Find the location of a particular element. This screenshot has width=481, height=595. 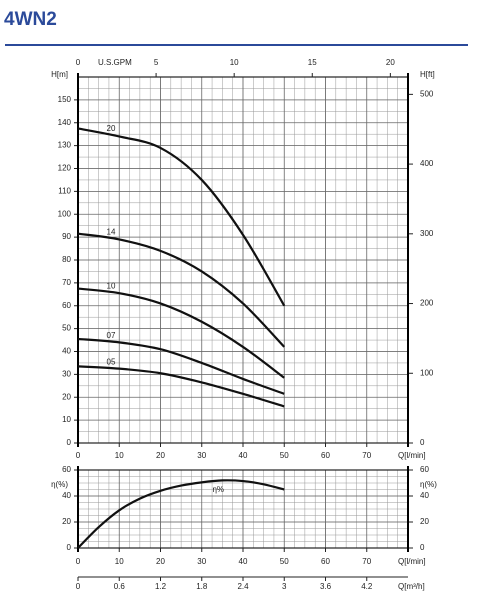

y-tick-label: 90 is located at coordinates (66, 236).